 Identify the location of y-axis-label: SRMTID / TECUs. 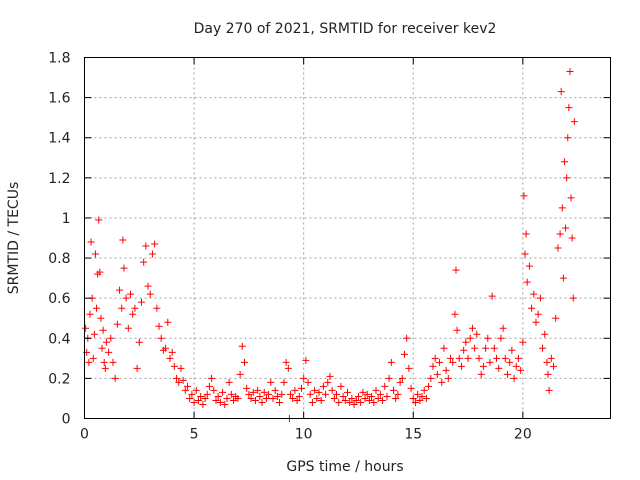
(14, 238).